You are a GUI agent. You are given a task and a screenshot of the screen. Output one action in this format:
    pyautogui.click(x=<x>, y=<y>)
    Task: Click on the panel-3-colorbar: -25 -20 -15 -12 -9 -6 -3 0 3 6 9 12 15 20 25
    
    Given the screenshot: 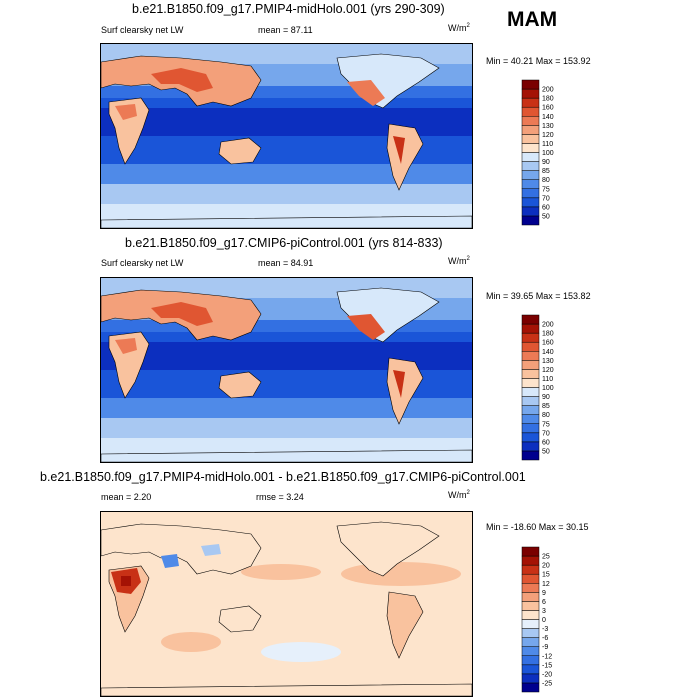 What is the action you would take?
    pyautogui.click(x=546, y=619)
    